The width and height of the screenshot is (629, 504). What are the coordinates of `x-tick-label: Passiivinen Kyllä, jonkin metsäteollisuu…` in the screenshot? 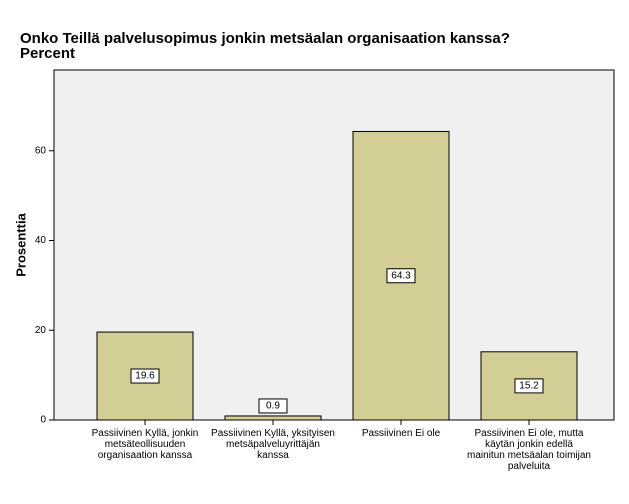 It's located at (145, 444).